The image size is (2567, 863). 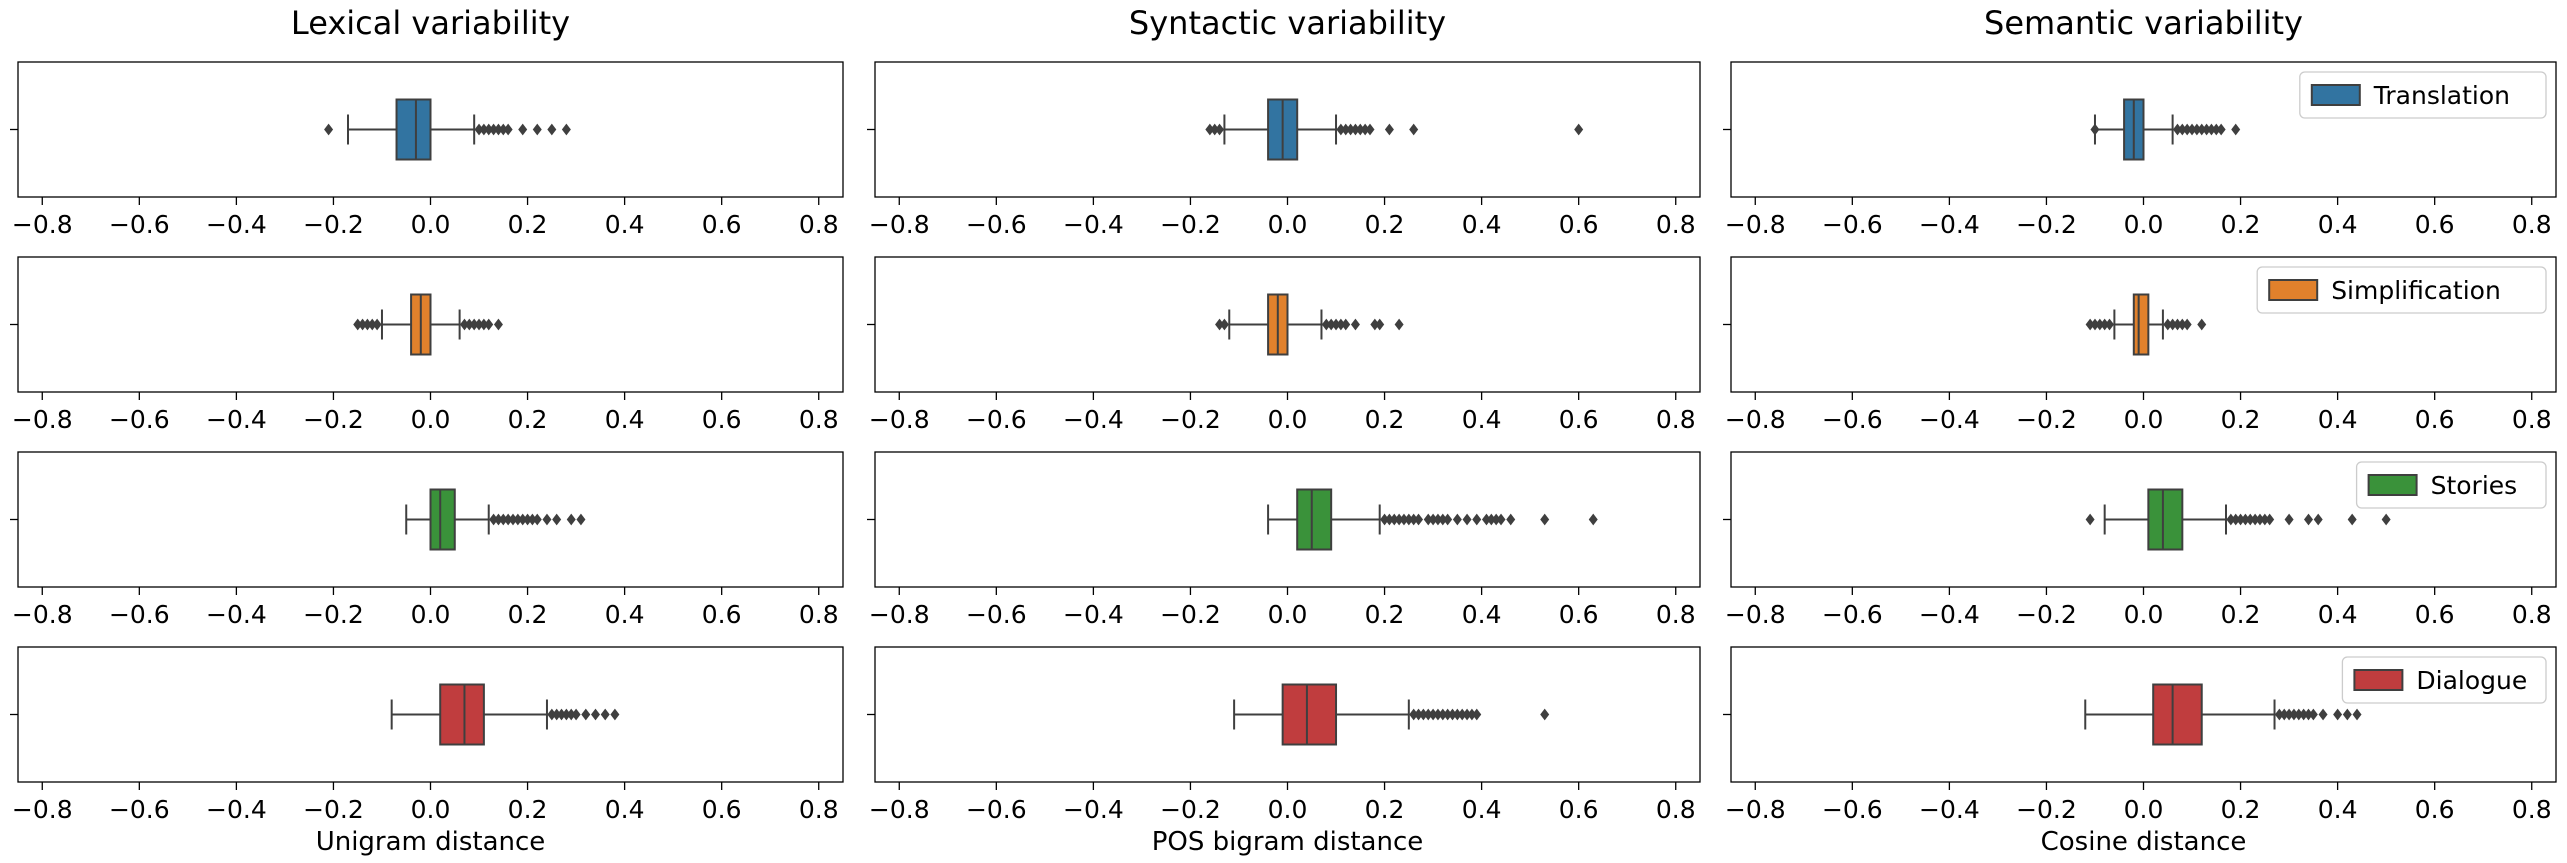 I want to click on x-axis-label: Unigram distance, so click(x=431, y=842).